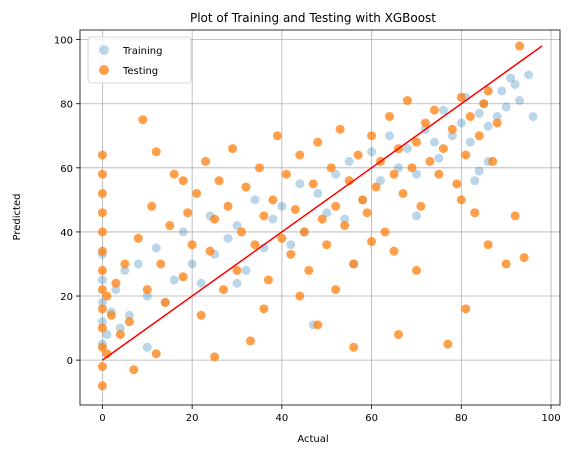 The width and height of the screenshot is (572, 455). What do you see at coordinates (104, 70) in the screenshot?
I see `legend-marker-testing` at bounding box center [104, 70].